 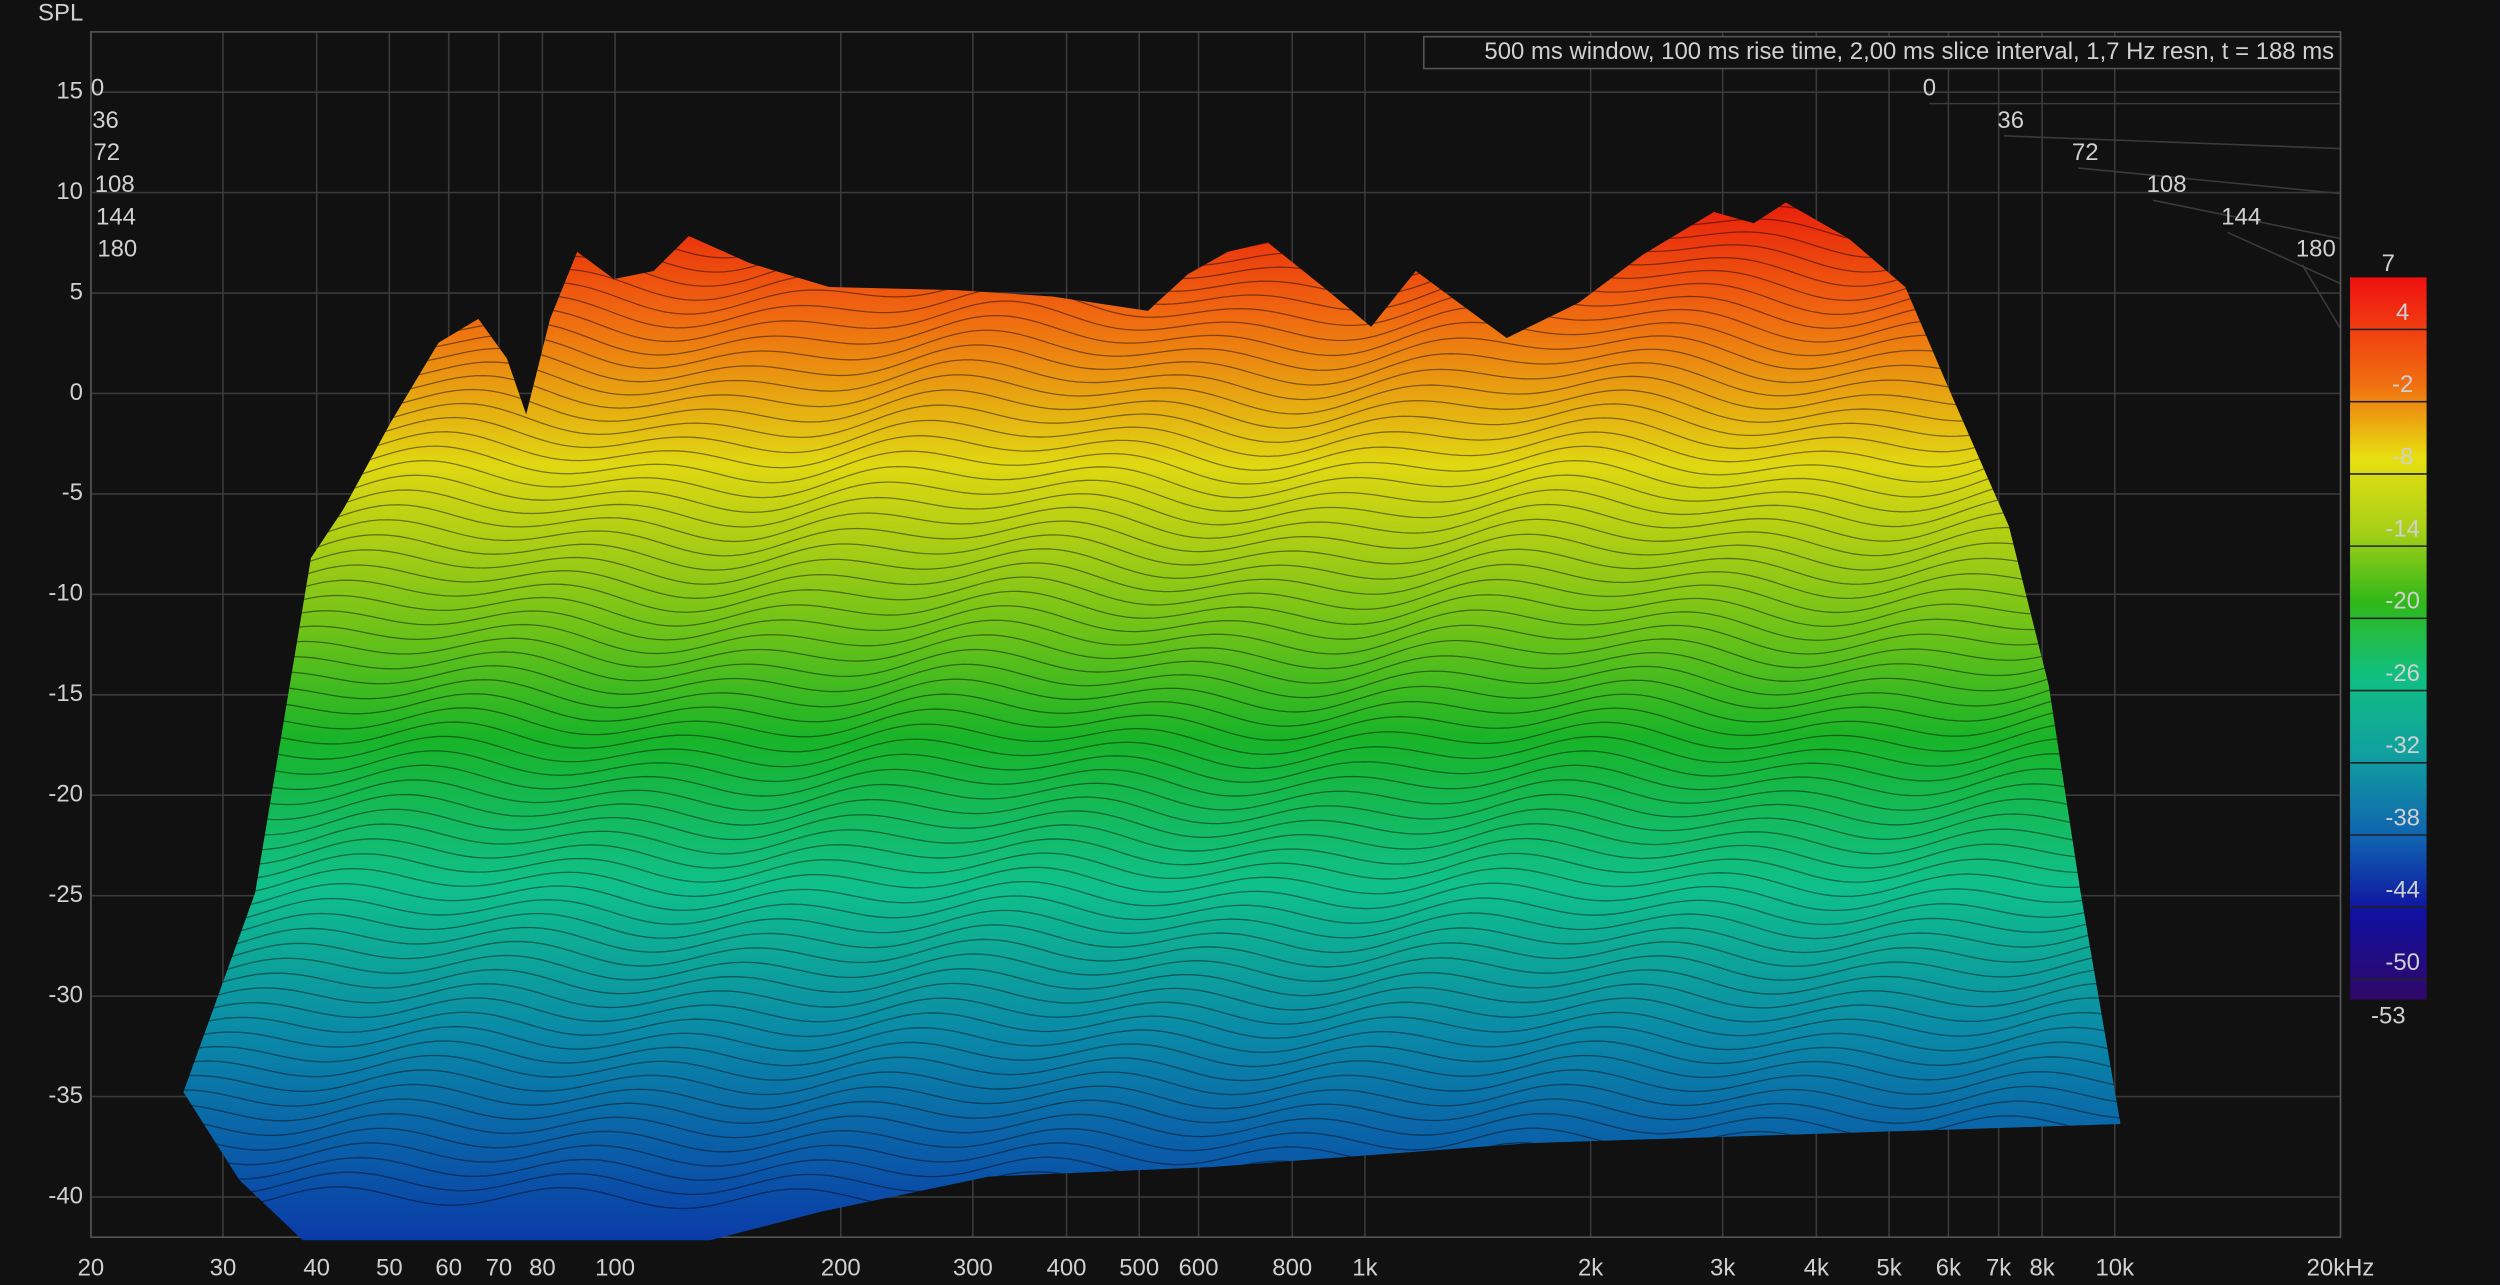 I want to click on z-tick-label: 108, so click(x=115, y=184).